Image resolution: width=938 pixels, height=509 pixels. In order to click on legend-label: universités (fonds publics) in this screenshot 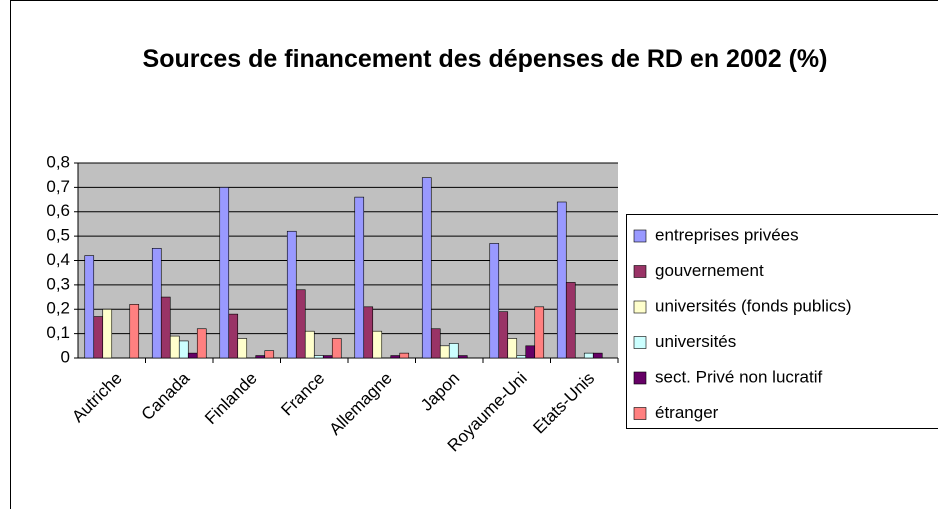, I will do `click(753, 305)`.